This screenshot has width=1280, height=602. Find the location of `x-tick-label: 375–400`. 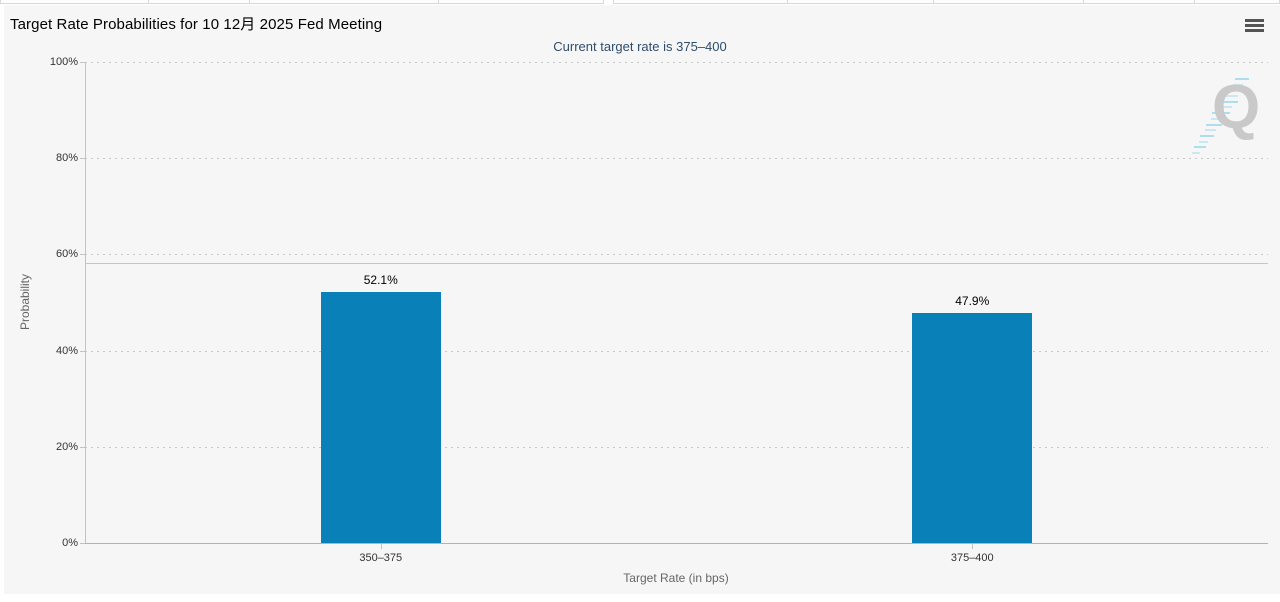

x-tick-label: 375–400 is located at coordinates (972, 558).